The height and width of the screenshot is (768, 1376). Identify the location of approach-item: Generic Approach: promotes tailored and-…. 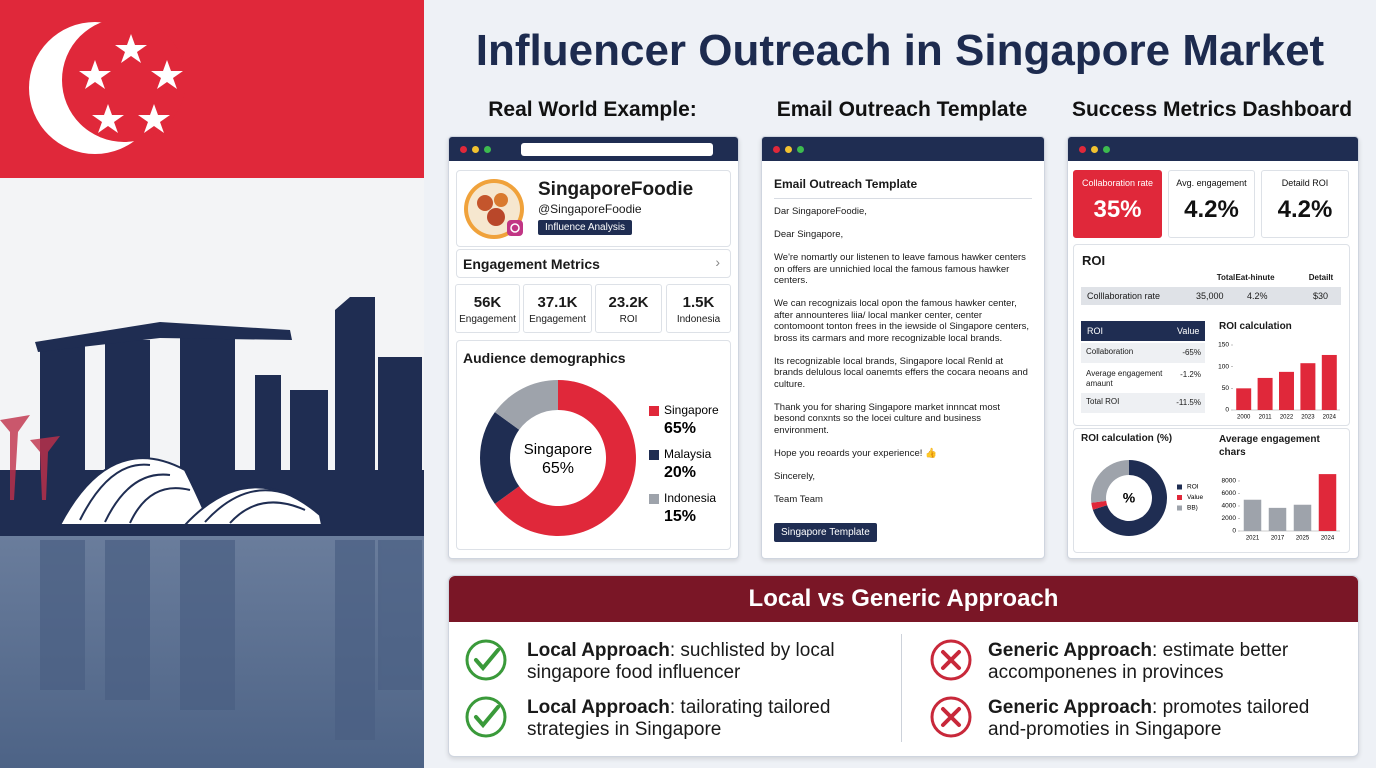
(1153, 719).